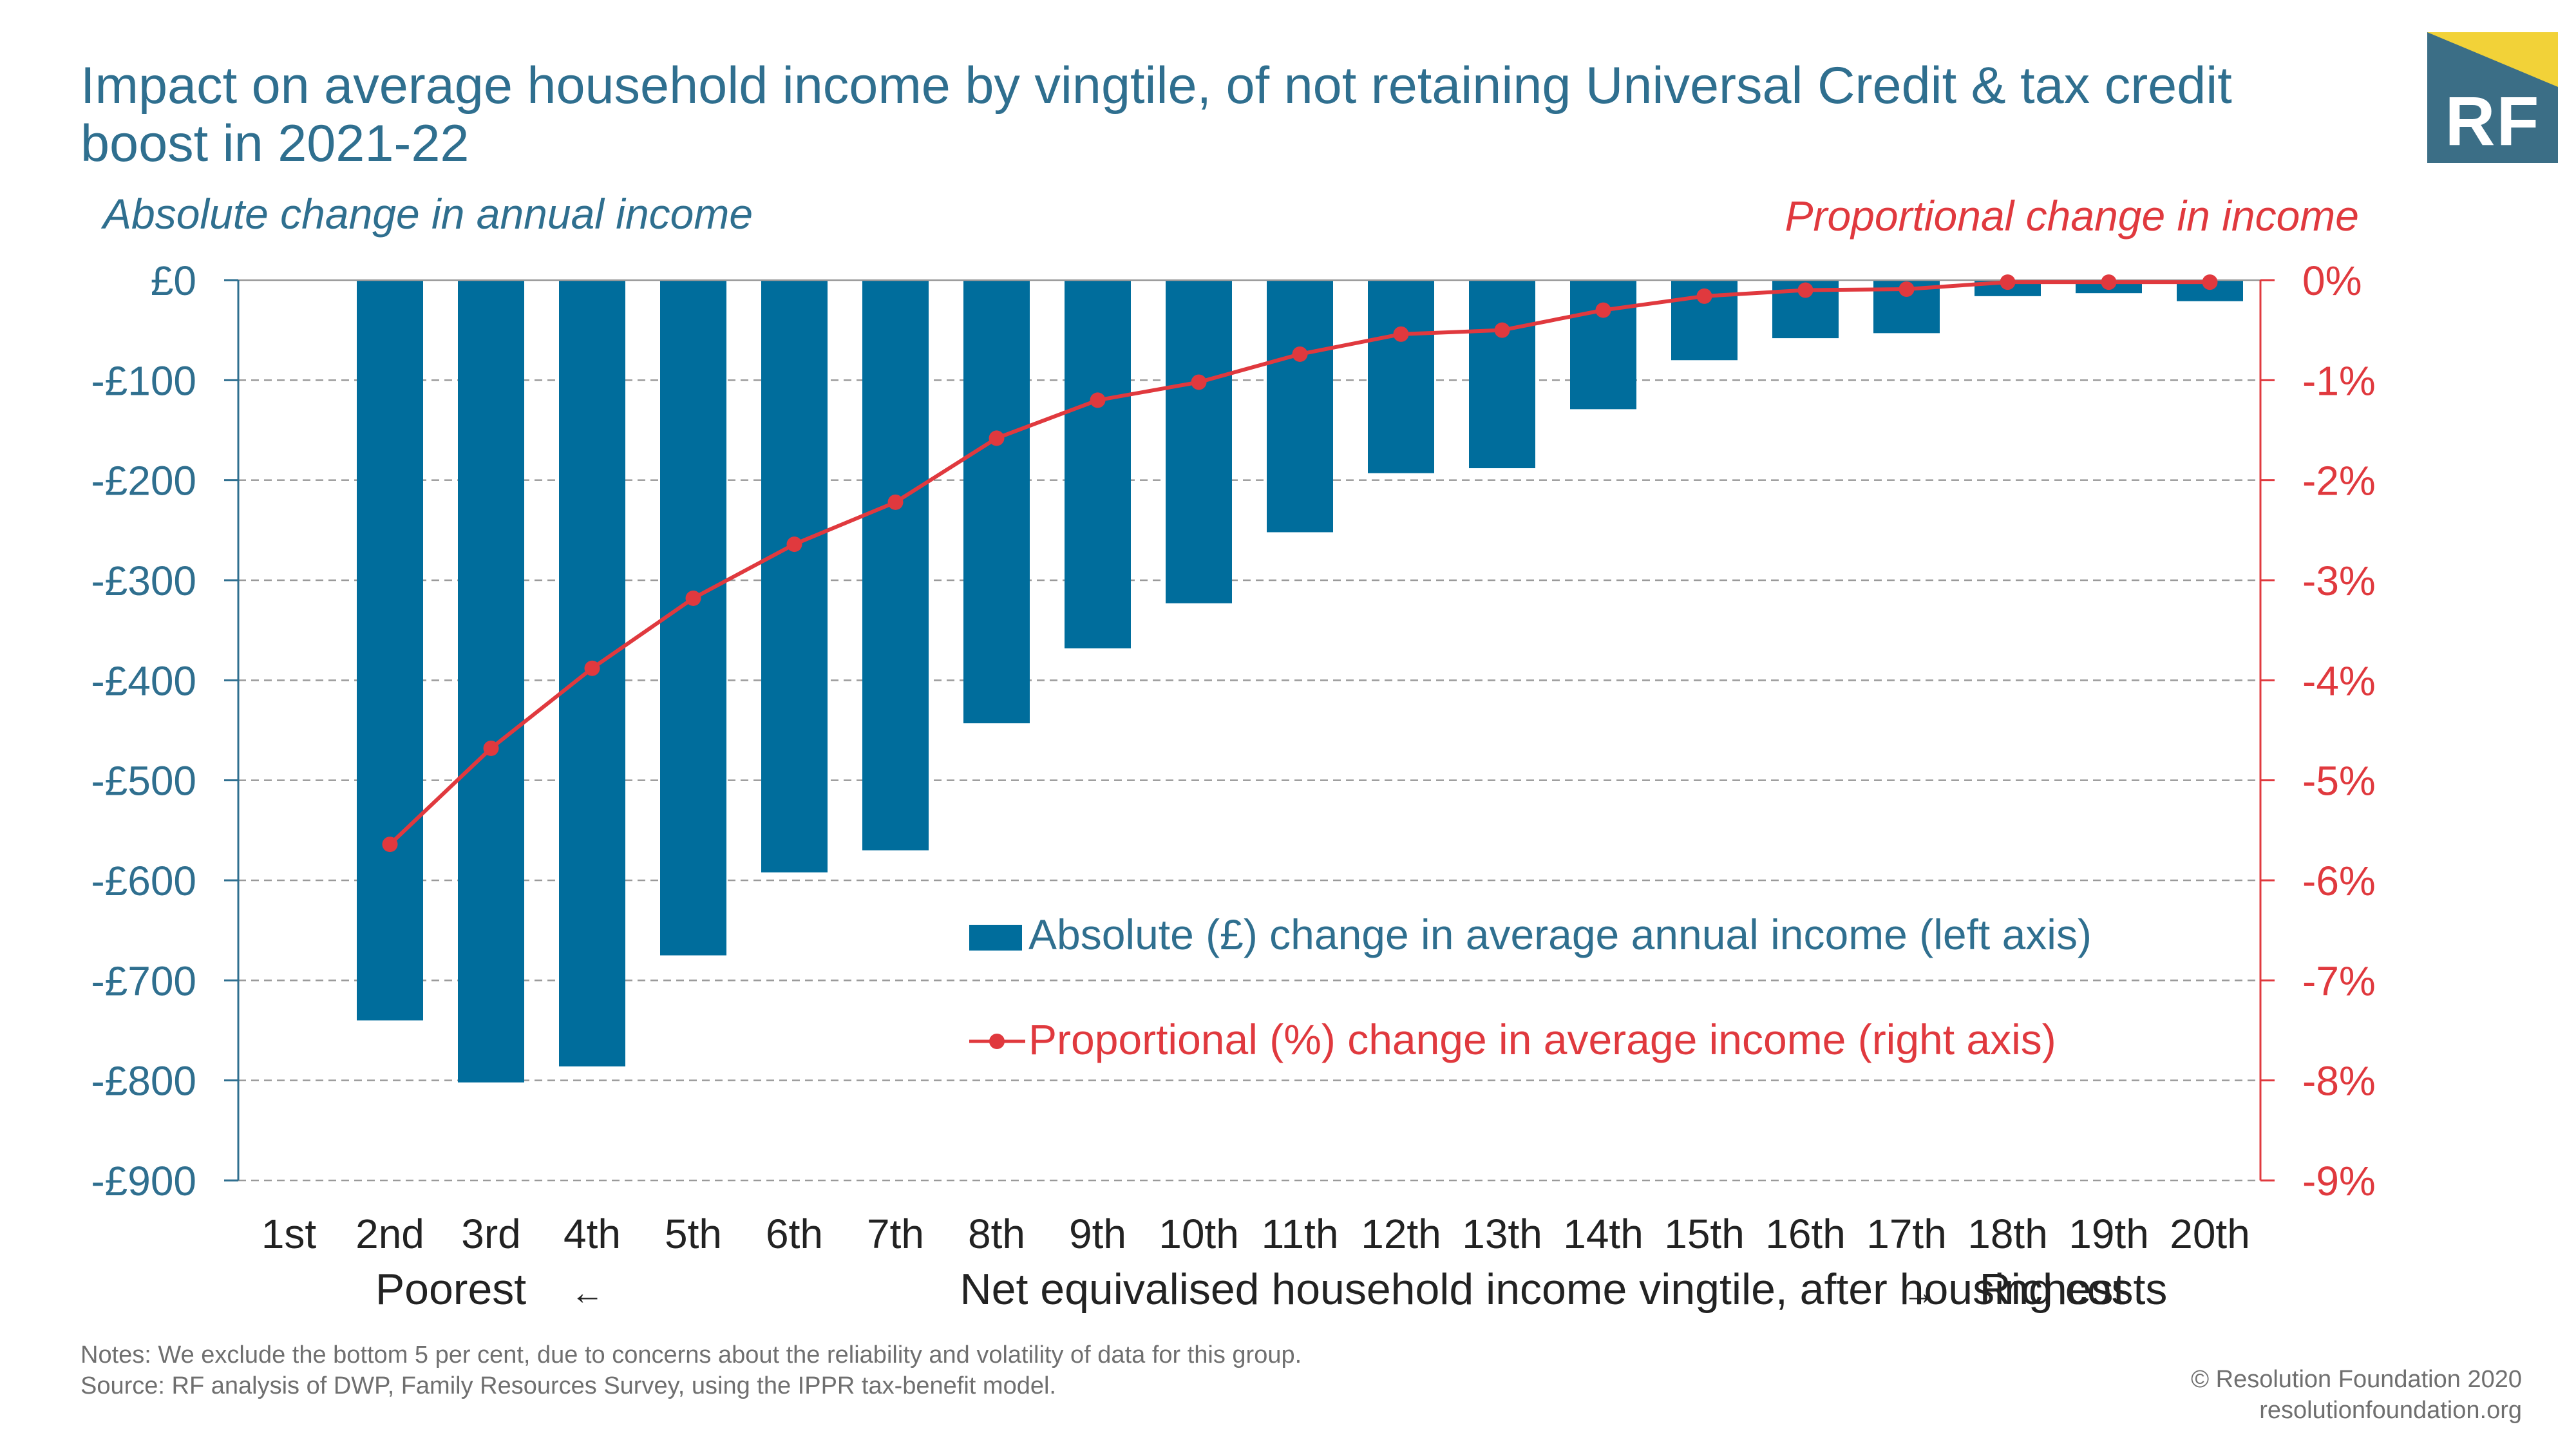 This screenshot has height=1449, width=2576. Describe the element at coordinates (2109, 1234) in the screenshot. I see `x-tick-label: 19th` at that location.